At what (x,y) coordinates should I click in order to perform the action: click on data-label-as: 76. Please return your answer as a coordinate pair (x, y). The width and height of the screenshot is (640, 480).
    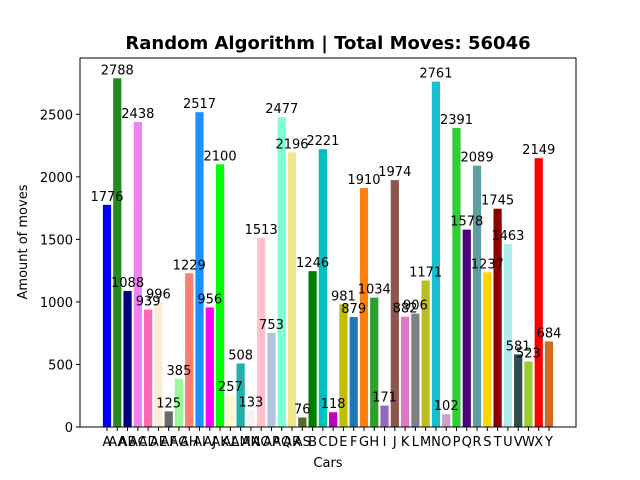
    Looking at the image, I should click on (302, 409).